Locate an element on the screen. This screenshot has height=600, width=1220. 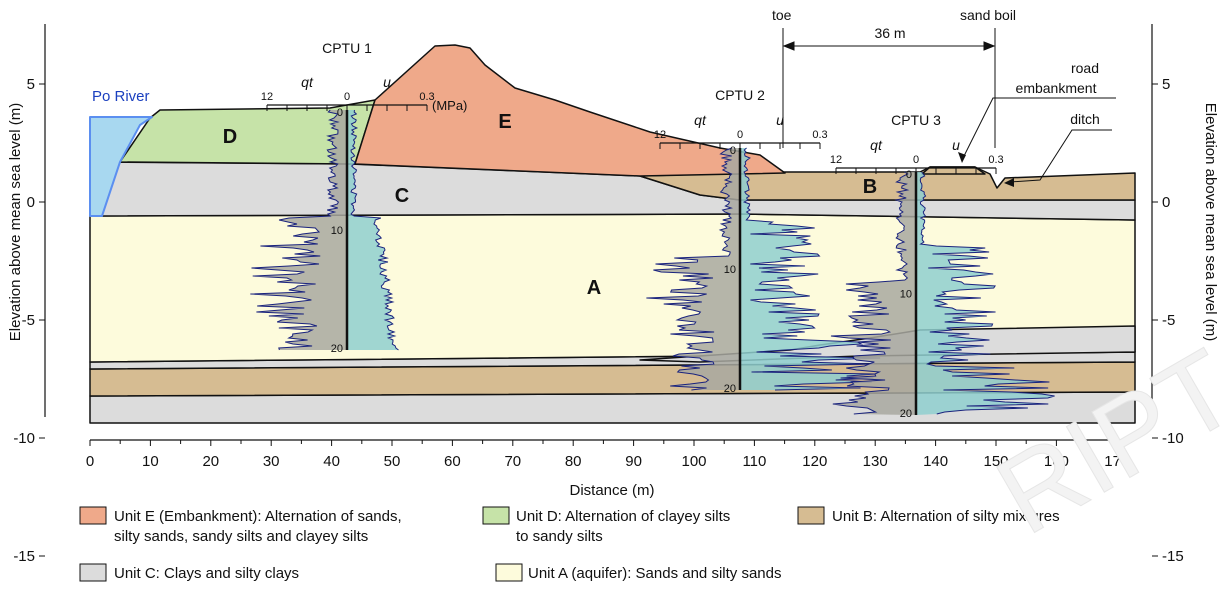
x-tick-label: 170 is located at coordinates (1116, 461).